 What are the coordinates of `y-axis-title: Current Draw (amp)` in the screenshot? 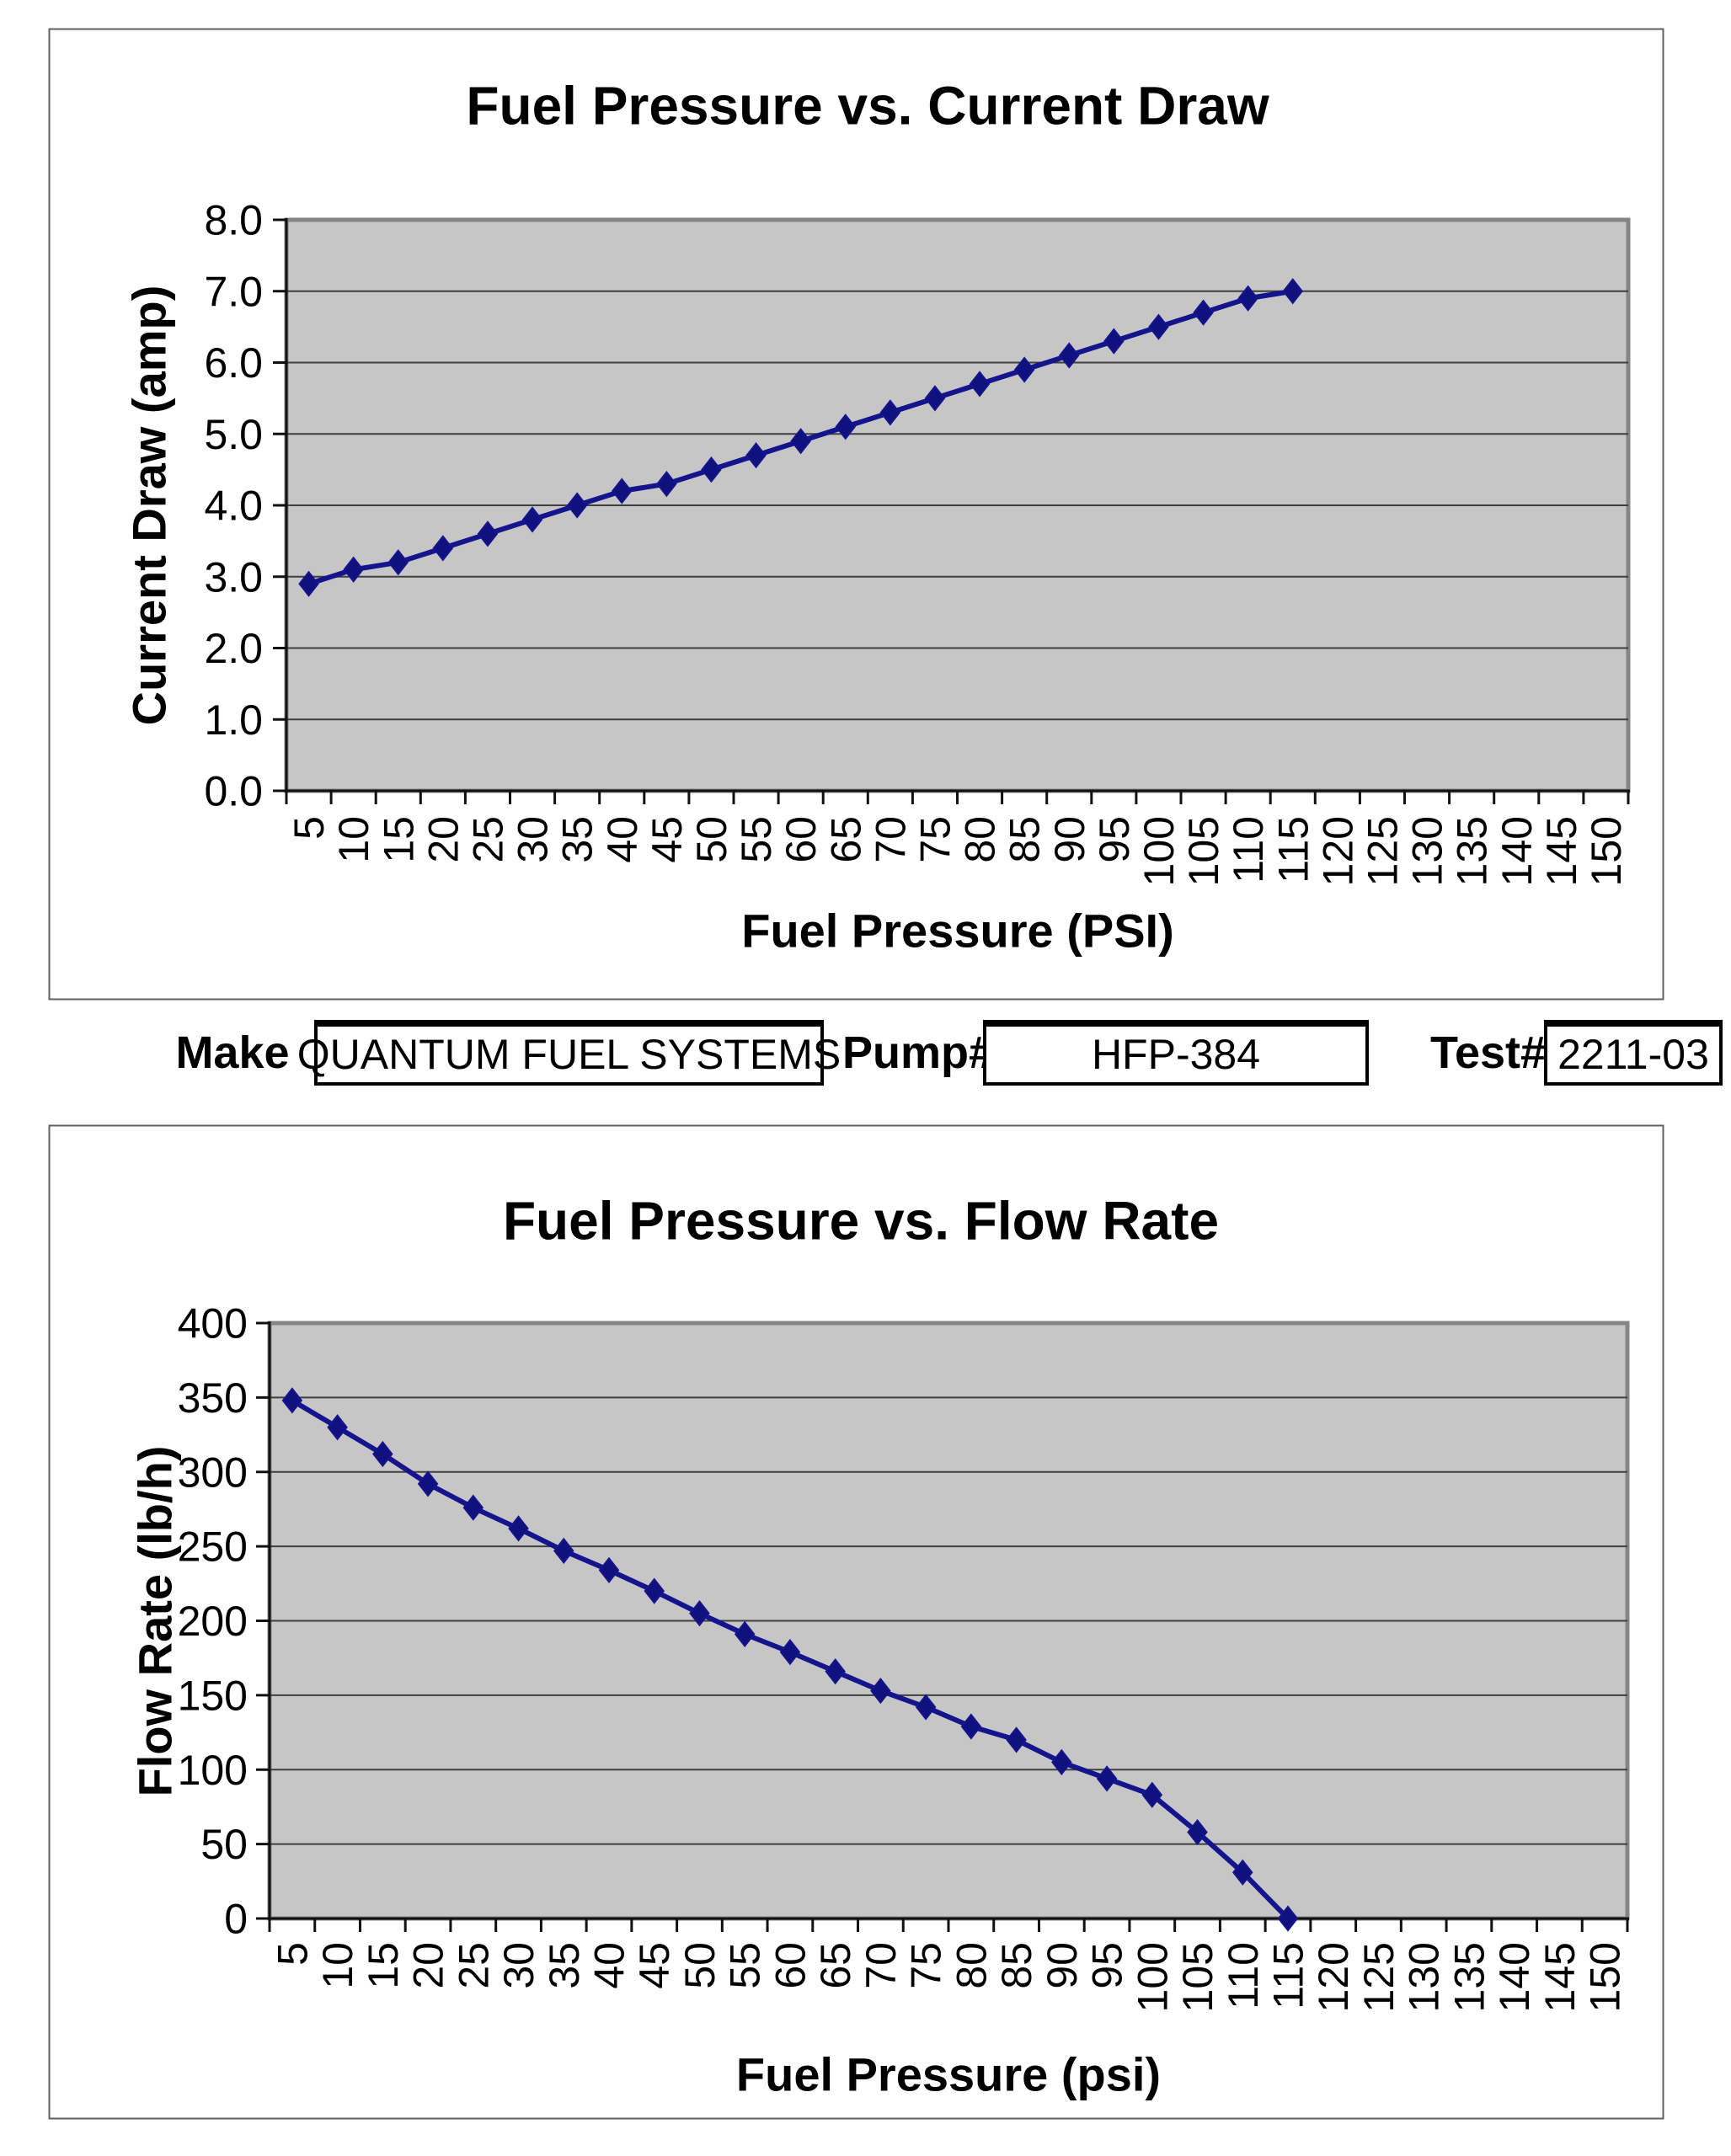 It's located at (149, 506).